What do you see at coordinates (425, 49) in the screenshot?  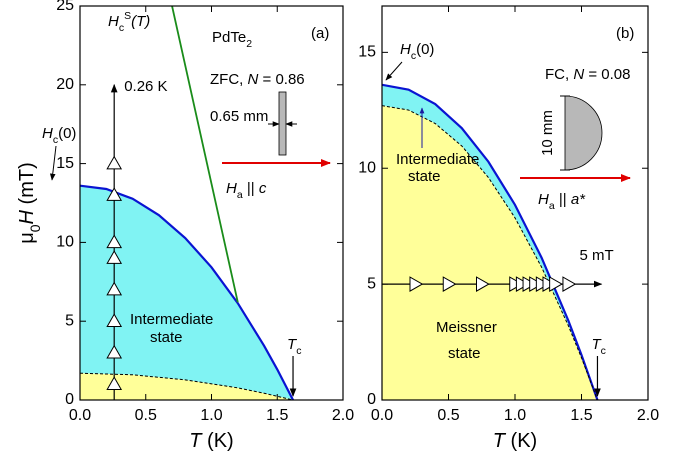 I see `text-part: (0)` at bounding box center [425, 49].